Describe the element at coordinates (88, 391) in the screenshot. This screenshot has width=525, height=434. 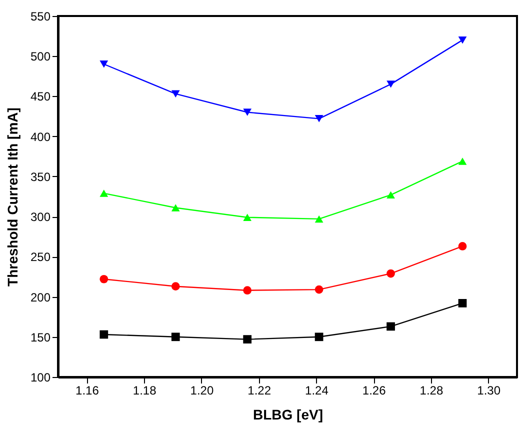
I see `x-tick-label: 1.16` at that location.